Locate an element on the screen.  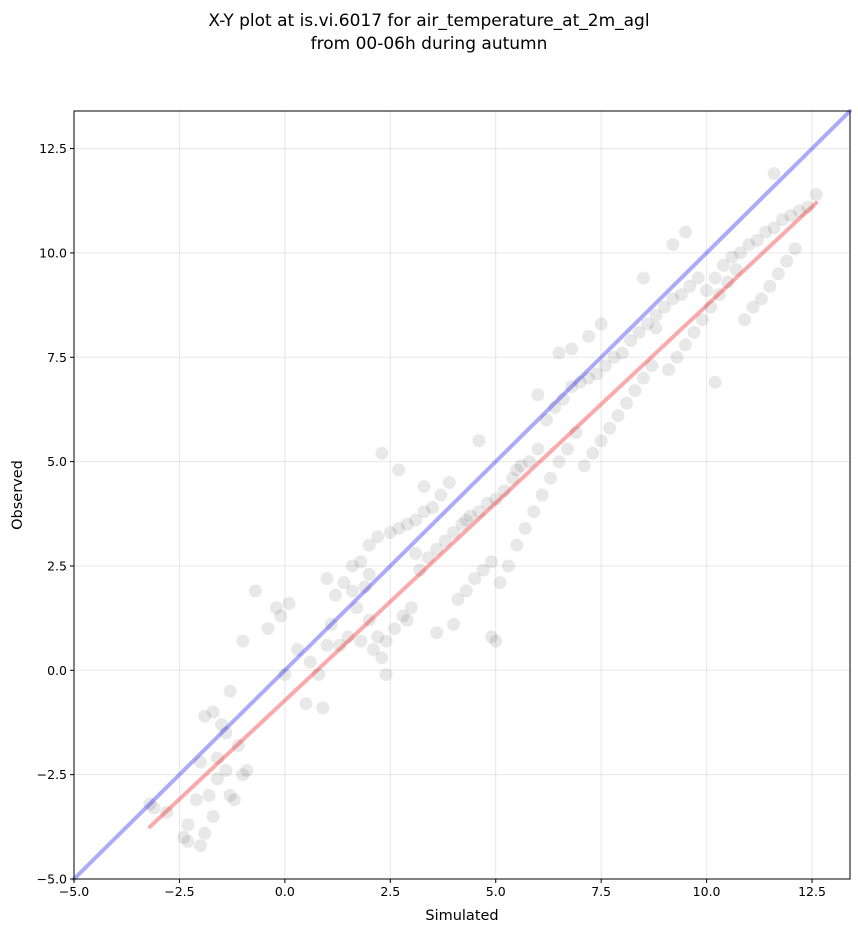
y-tick-label: 7.5 is located at coordinates (57, 357).